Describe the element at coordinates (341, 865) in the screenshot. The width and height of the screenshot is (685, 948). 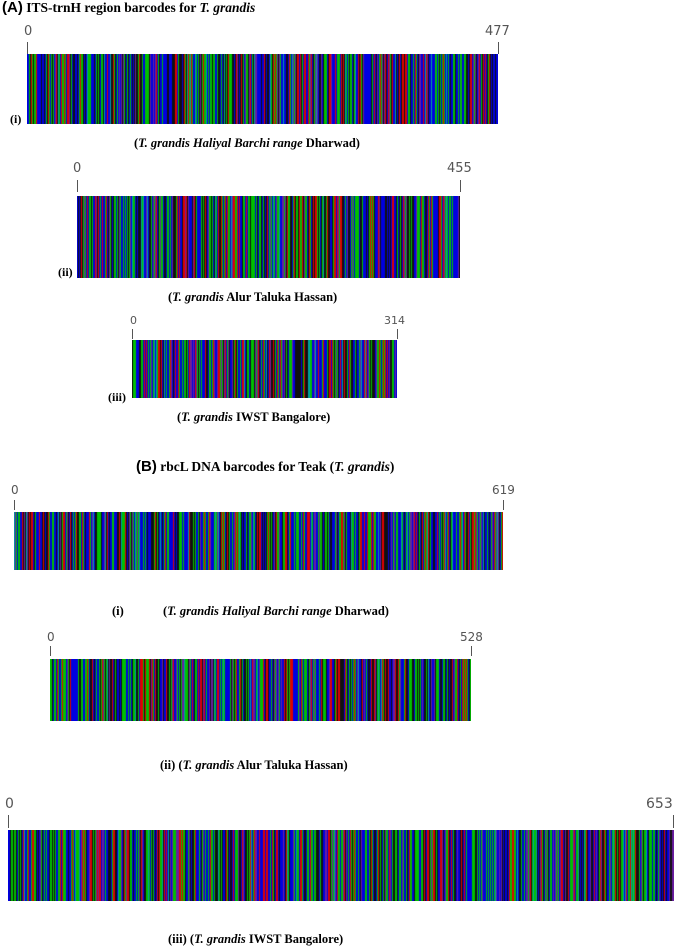
I see `barcode-b3` at that location.